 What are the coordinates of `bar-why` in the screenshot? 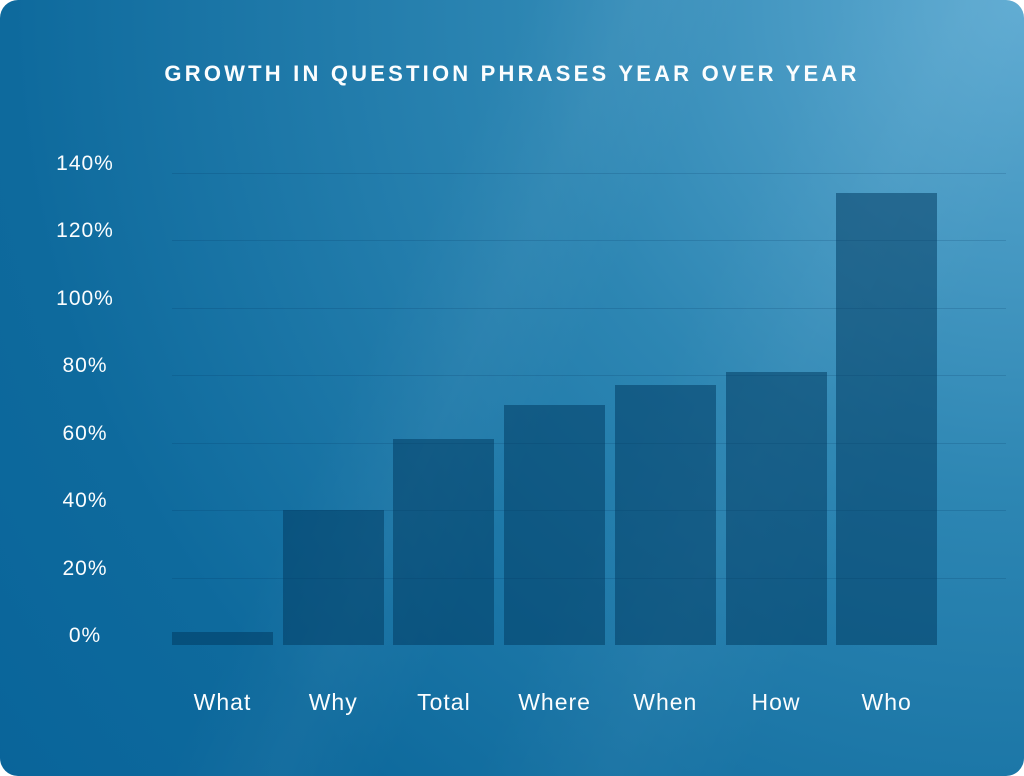 It's located at (333, 577).